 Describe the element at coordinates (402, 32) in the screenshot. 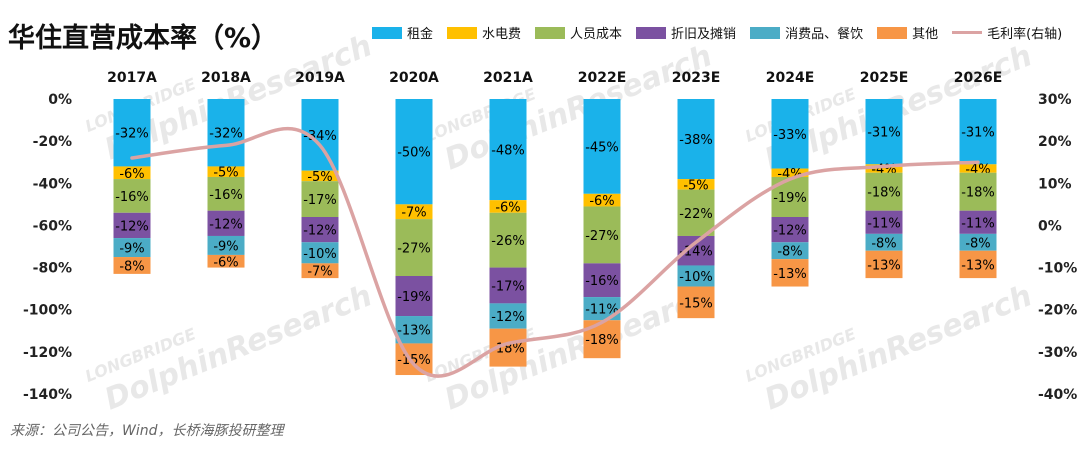

I see `legend-item-rent: 租金` at that location.